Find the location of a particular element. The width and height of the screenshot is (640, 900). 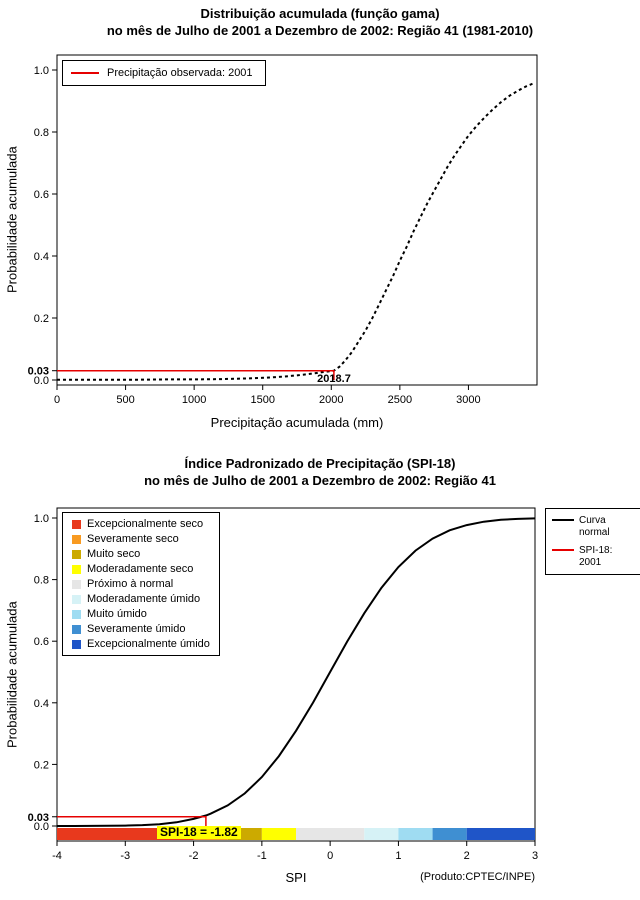

observed-precipitation-legend: Precipitação observada: 2001 is located at coordinates (164, 73).